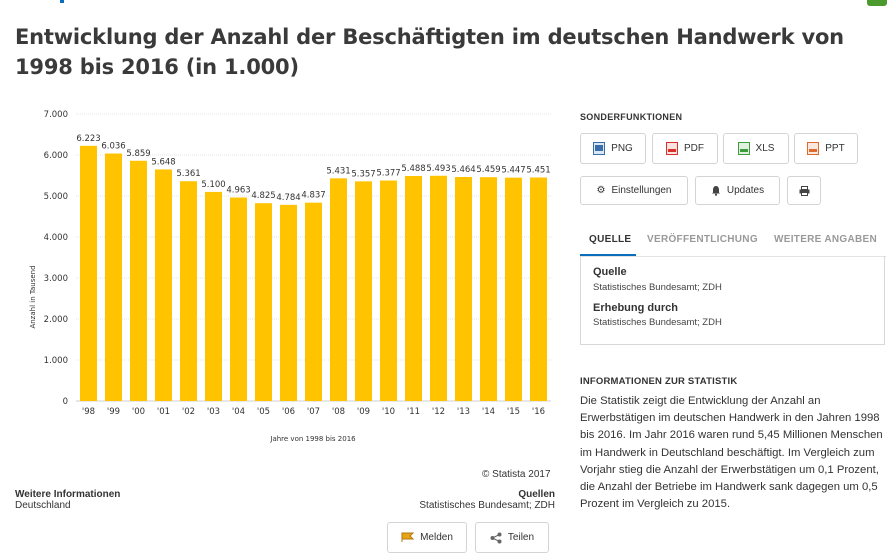 The image size is (895, 553). I want to click on export-ppt-button: PPT, so click(826, 148).